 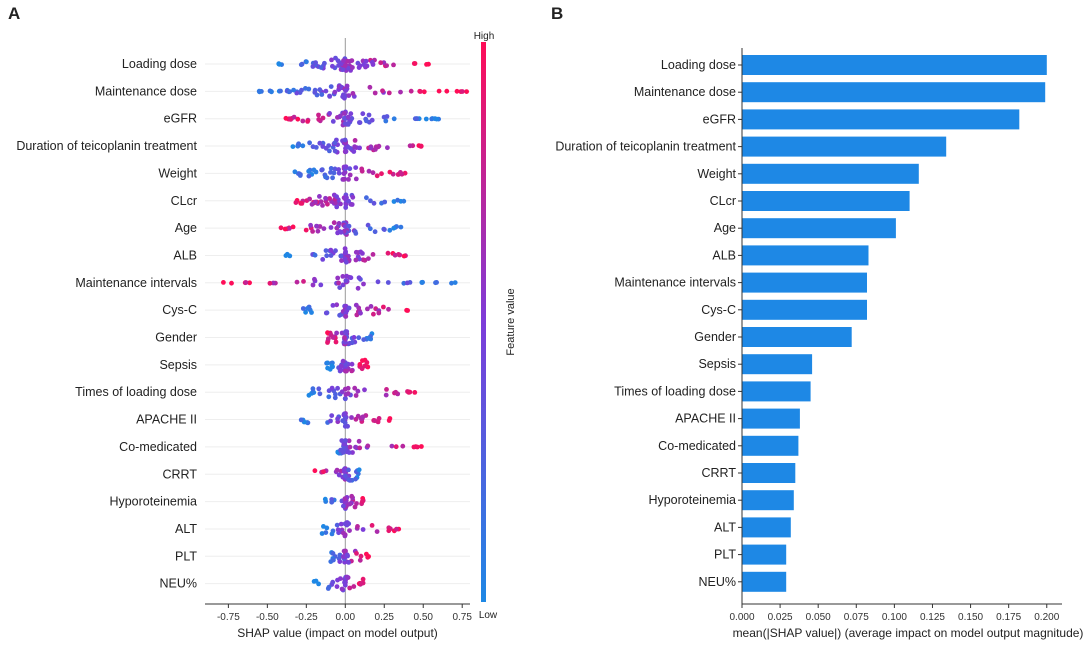 I want to click on b-x-tick-label: 0.050, so click(x=818, y=617).